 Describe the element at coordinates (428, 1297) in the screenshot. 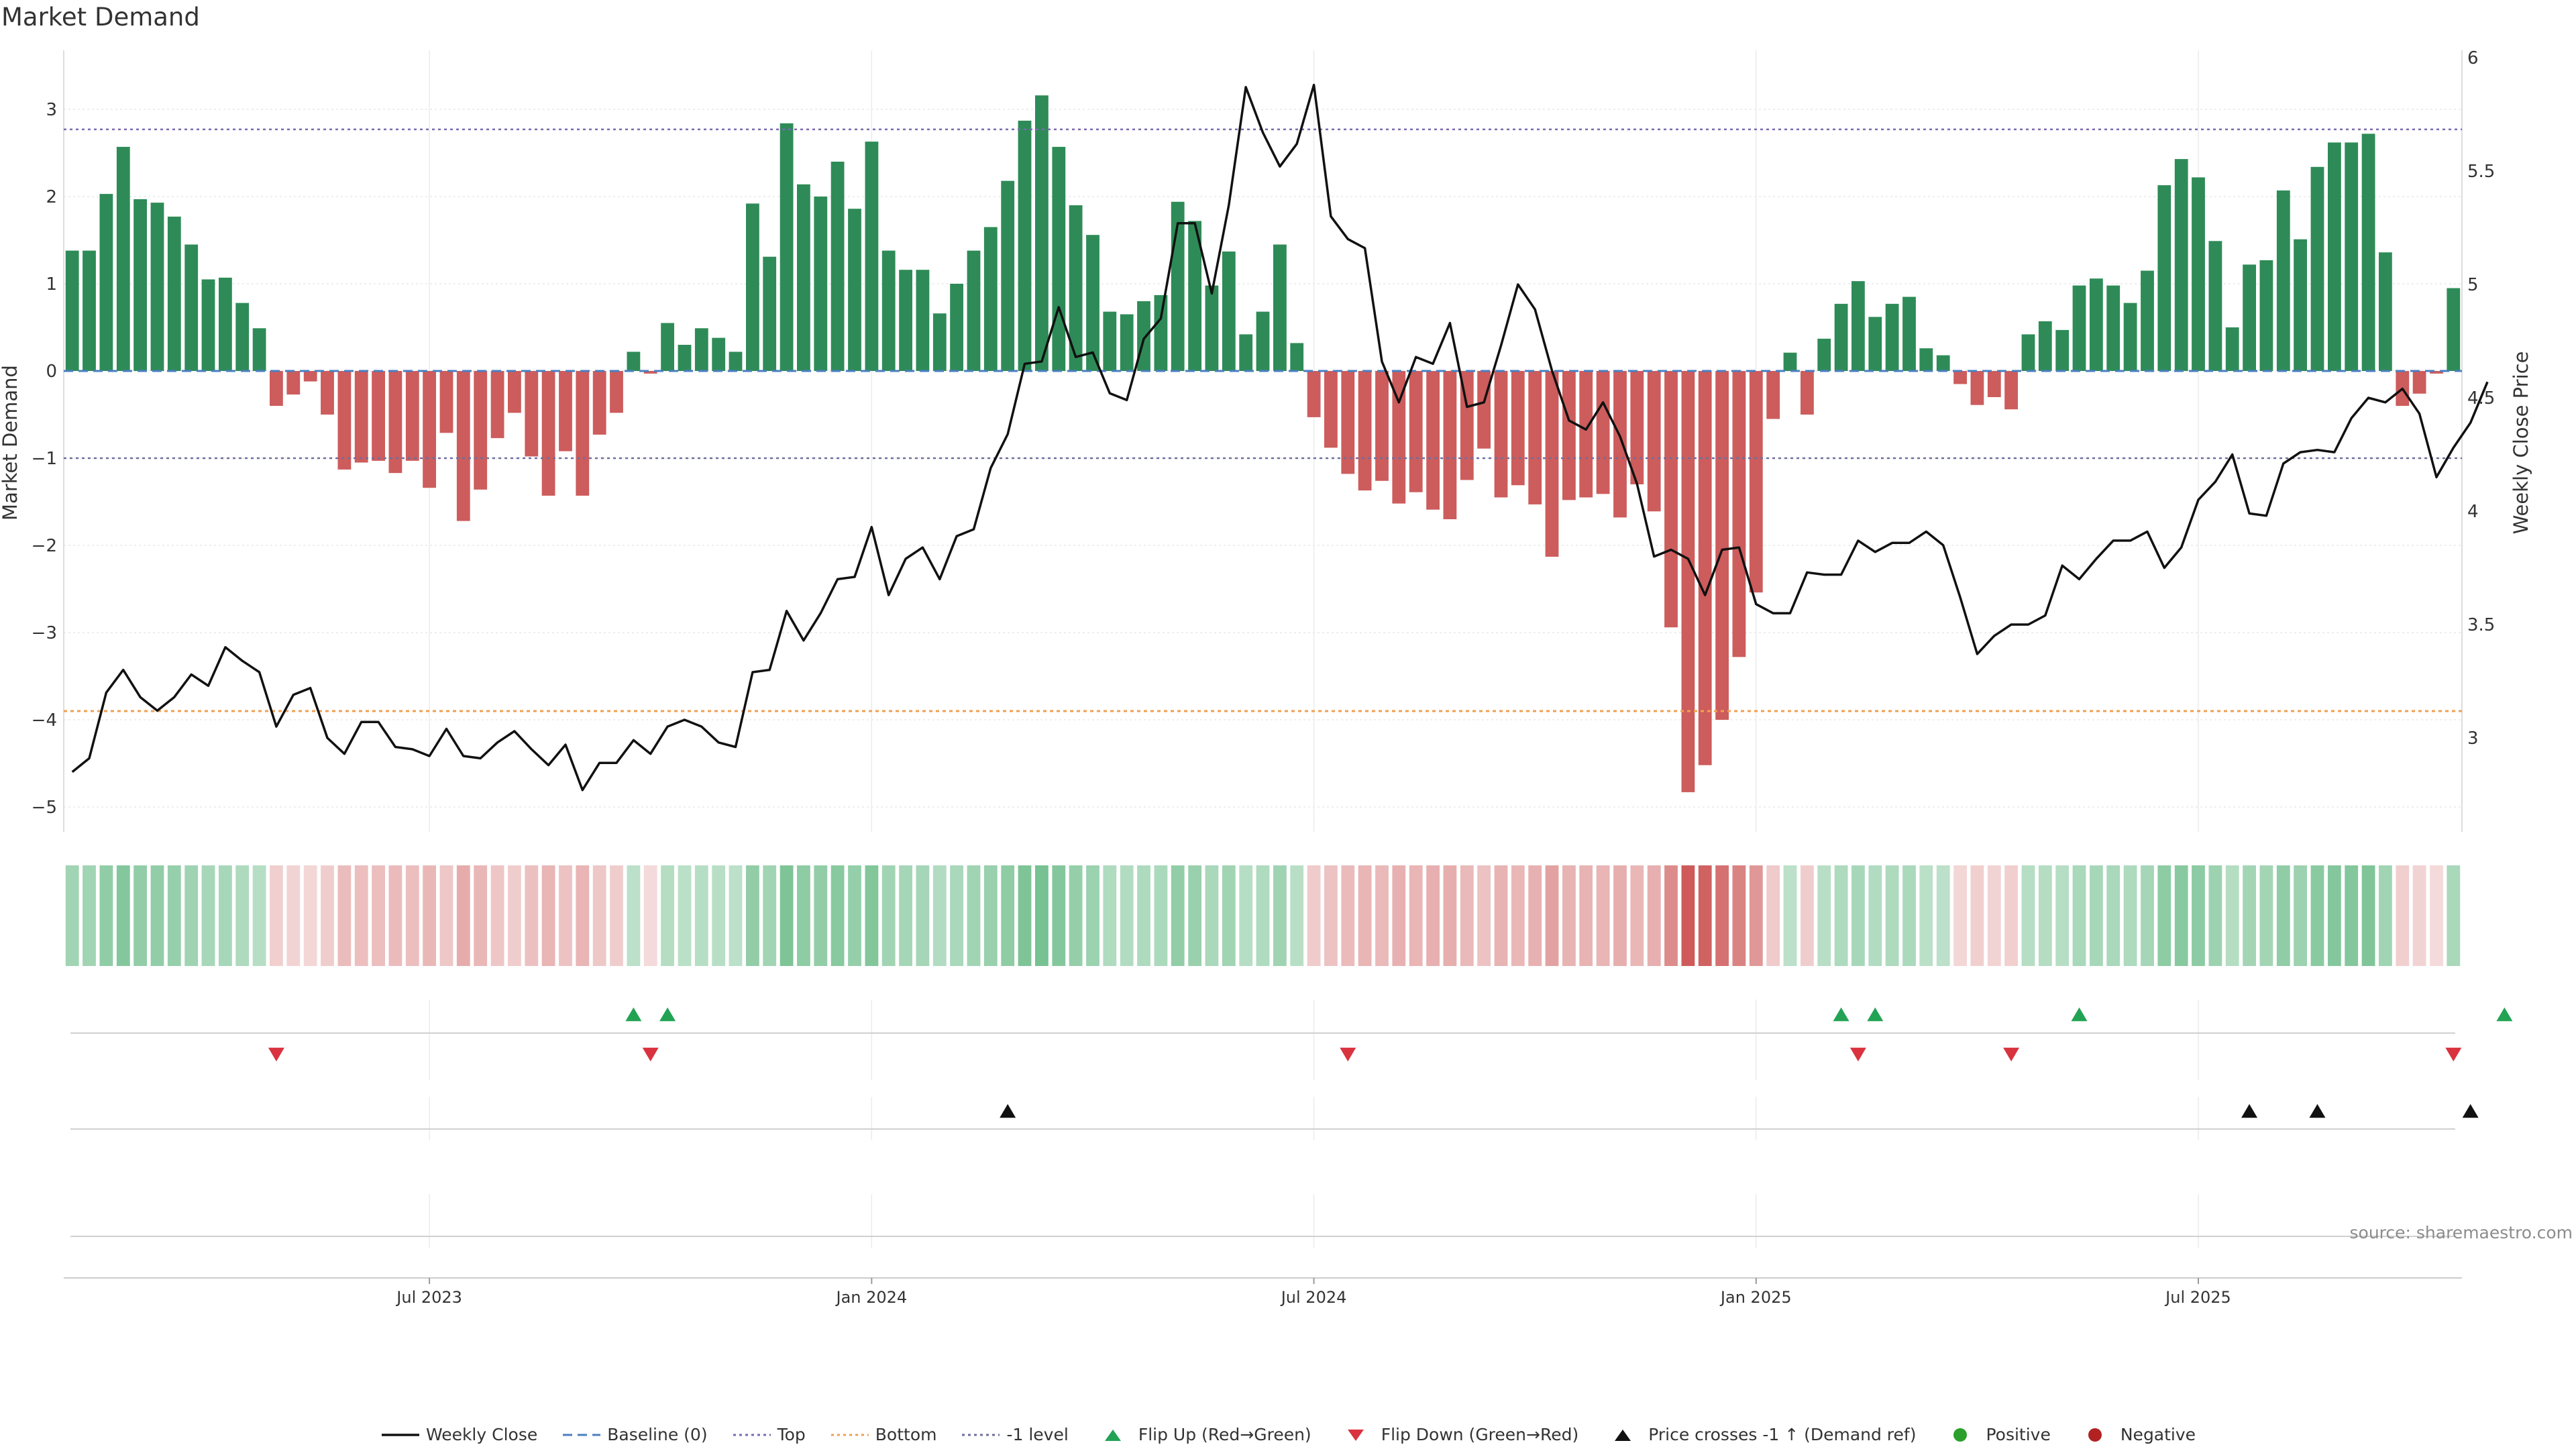

I see `x-tick-label: Jul 2023` at that location.